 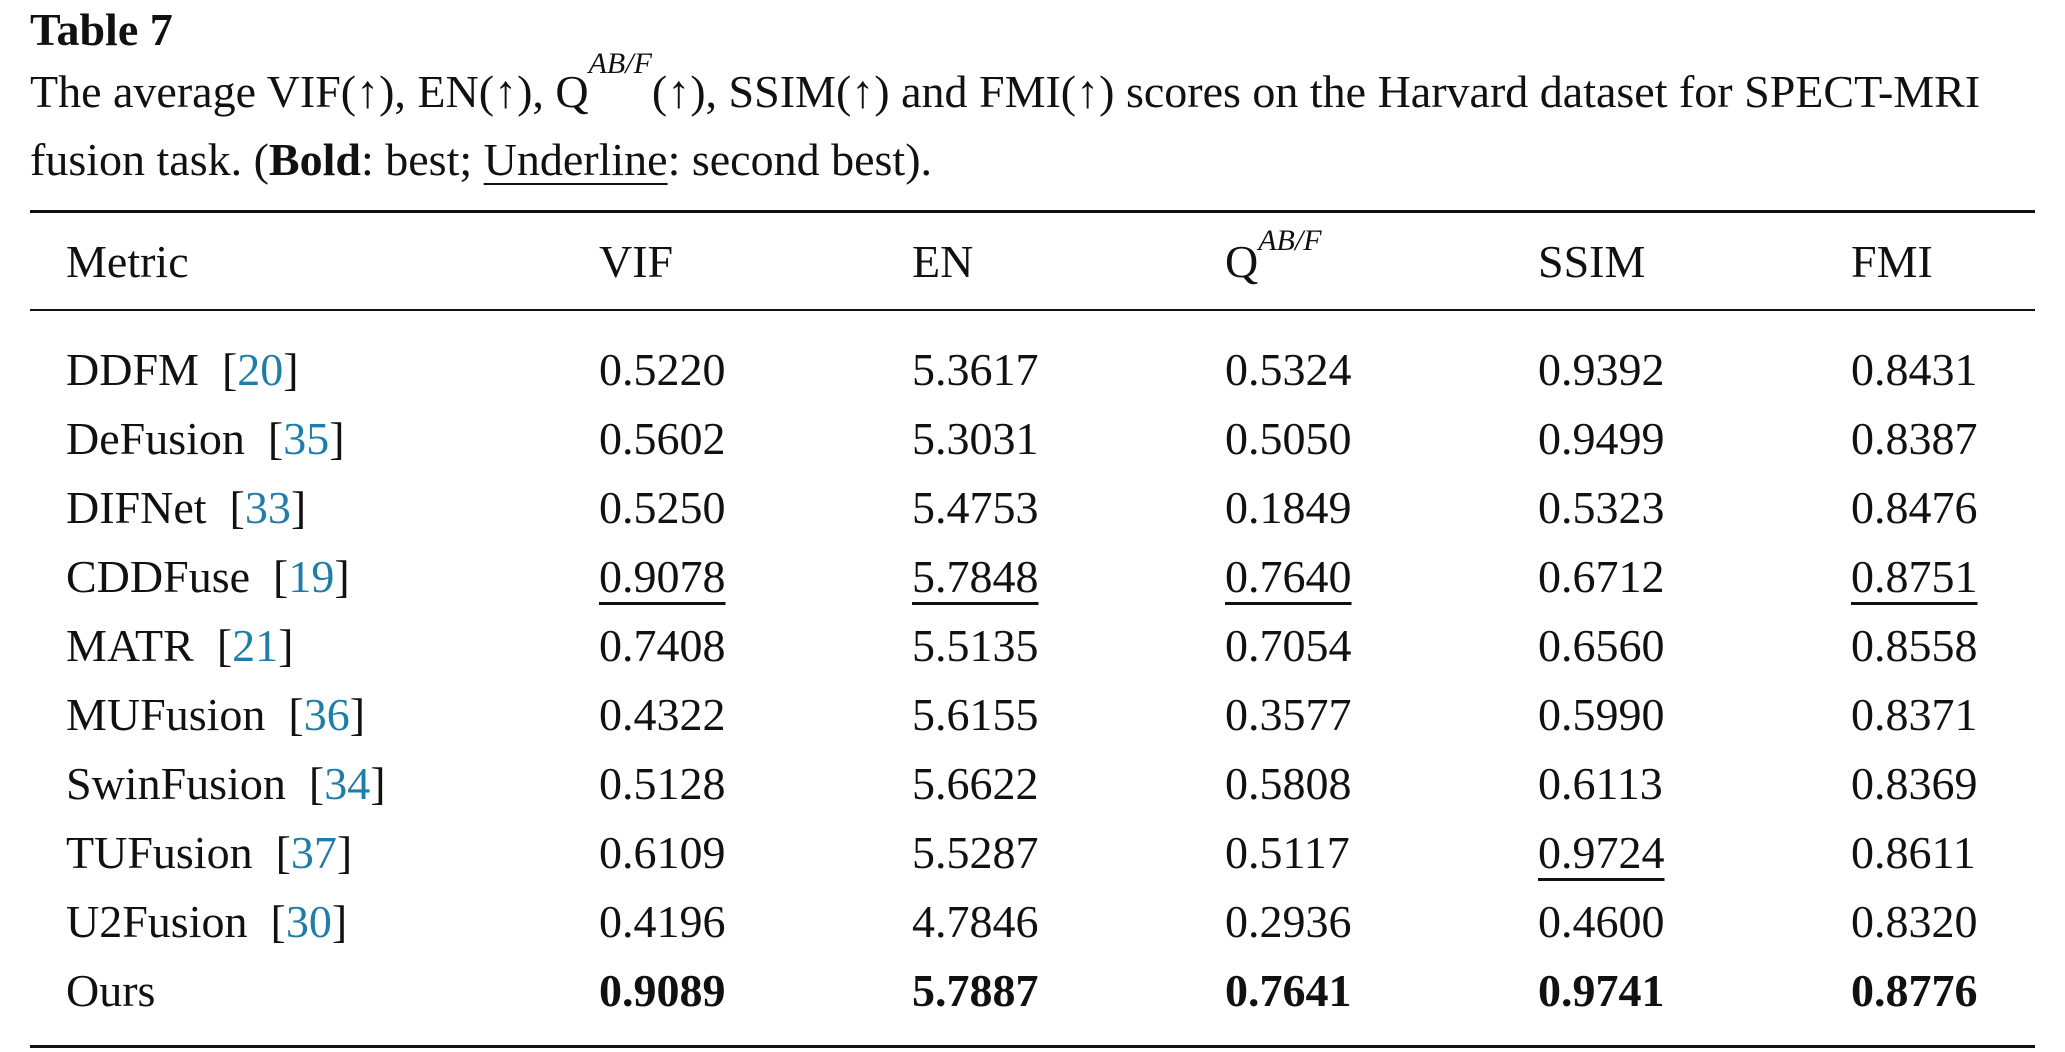 I want to click on citation-link: 35, so click(x=306, y=438).